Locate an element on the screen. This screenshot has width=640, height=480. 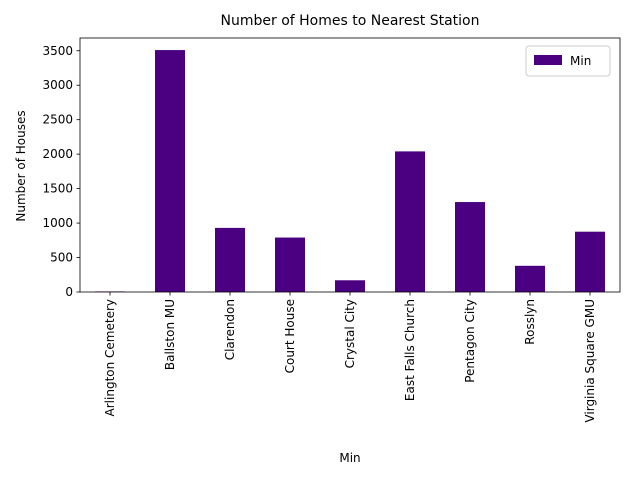
x-tick-label: Arlington Cemetery is located at coordinates (110, 357).